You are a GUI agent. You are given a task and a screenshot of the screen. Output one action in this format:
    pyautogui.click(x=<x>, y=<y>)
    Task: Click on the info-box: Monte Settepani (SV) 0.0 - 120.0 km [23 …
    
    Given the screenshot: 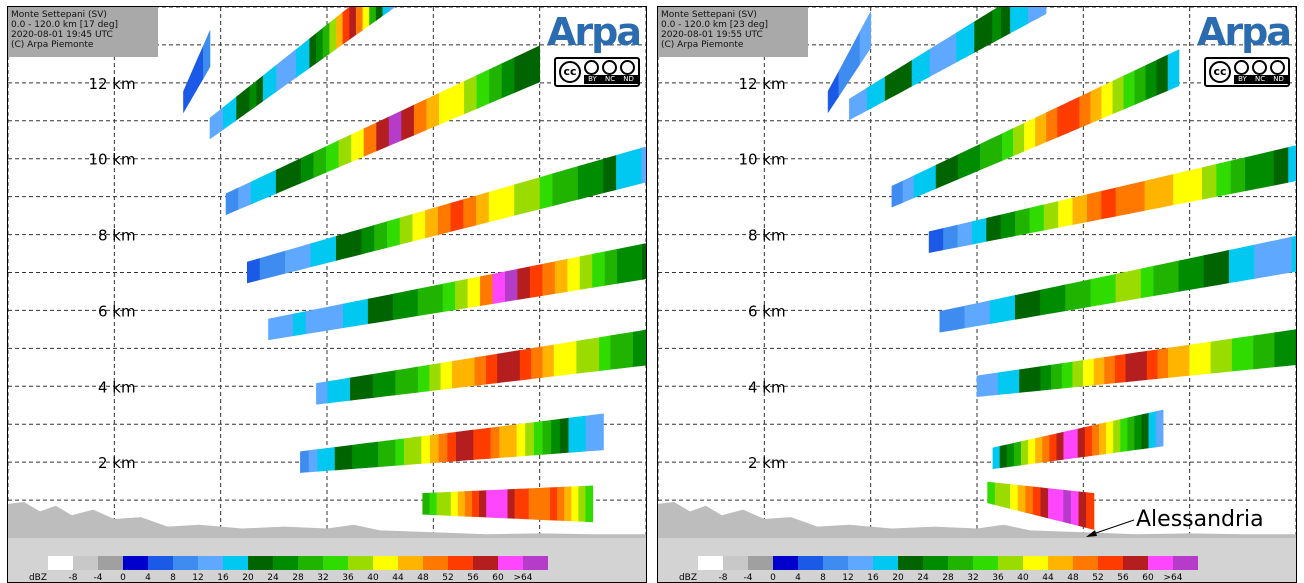 What is the action you would take?
    pyautogui.click(x=733, y=32)
    